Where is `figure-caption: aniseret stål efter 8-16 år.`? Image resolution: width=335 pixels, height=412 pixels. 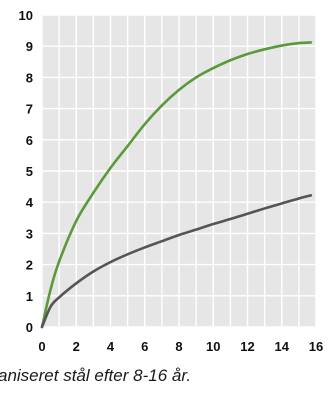 figure-caption: aniseret stål efter 8-16 år. is located at coordinates (96, 375).